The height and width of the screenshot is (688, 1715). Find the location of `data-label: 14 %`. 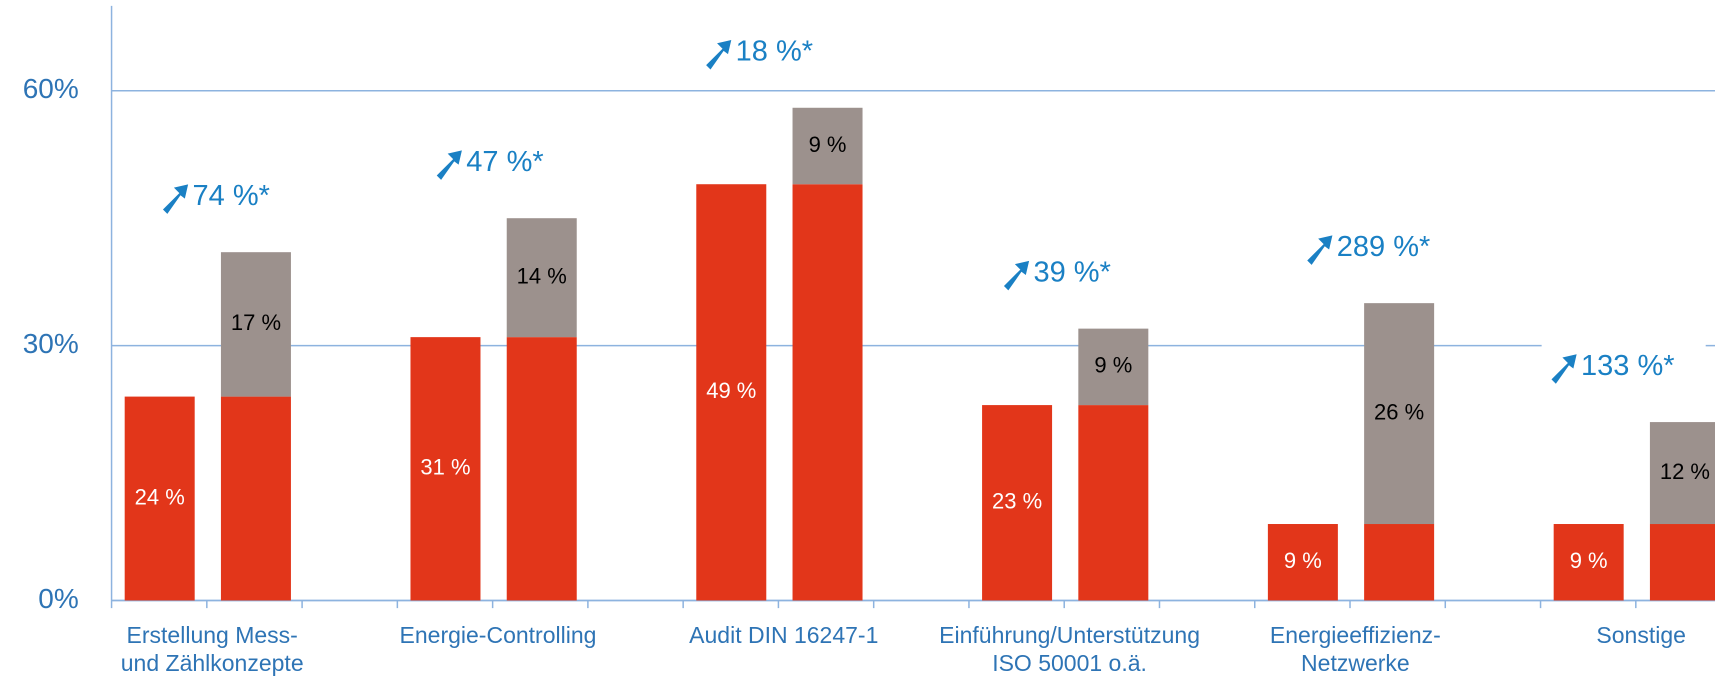

data-label: 14 % is located at coordinates (542, 275).